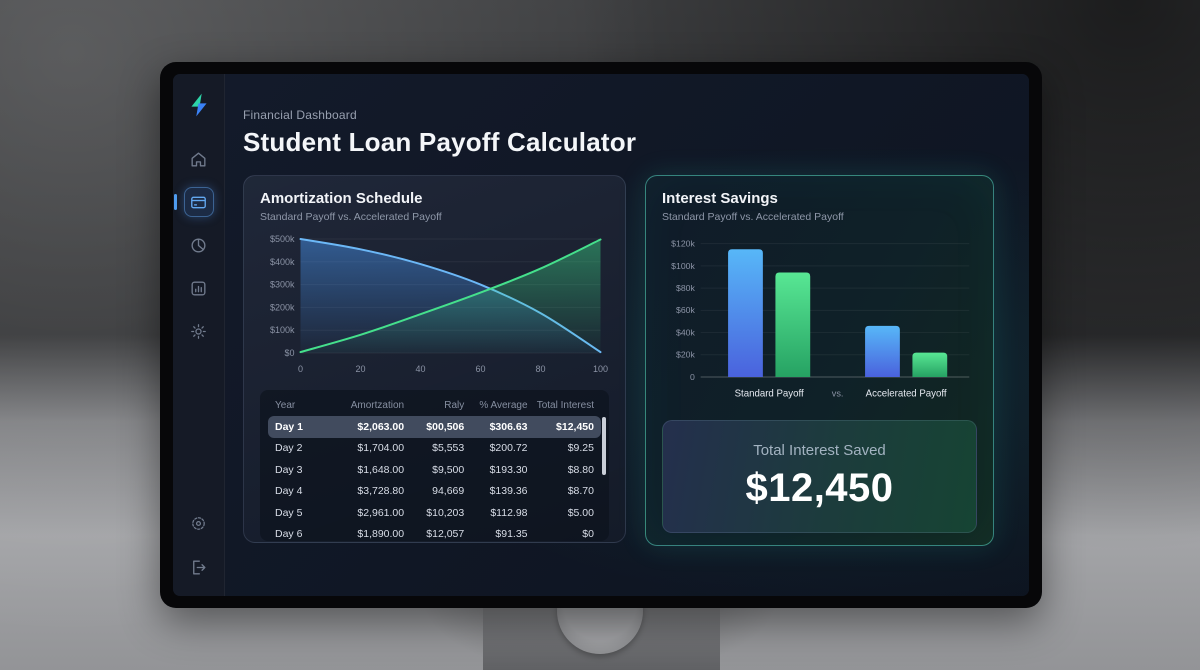  What do you see at coordinates (819, 450) in the screenshot?
I see `total-interest-saved-label: Total Interest Saved` at bounding box center [819, 450].